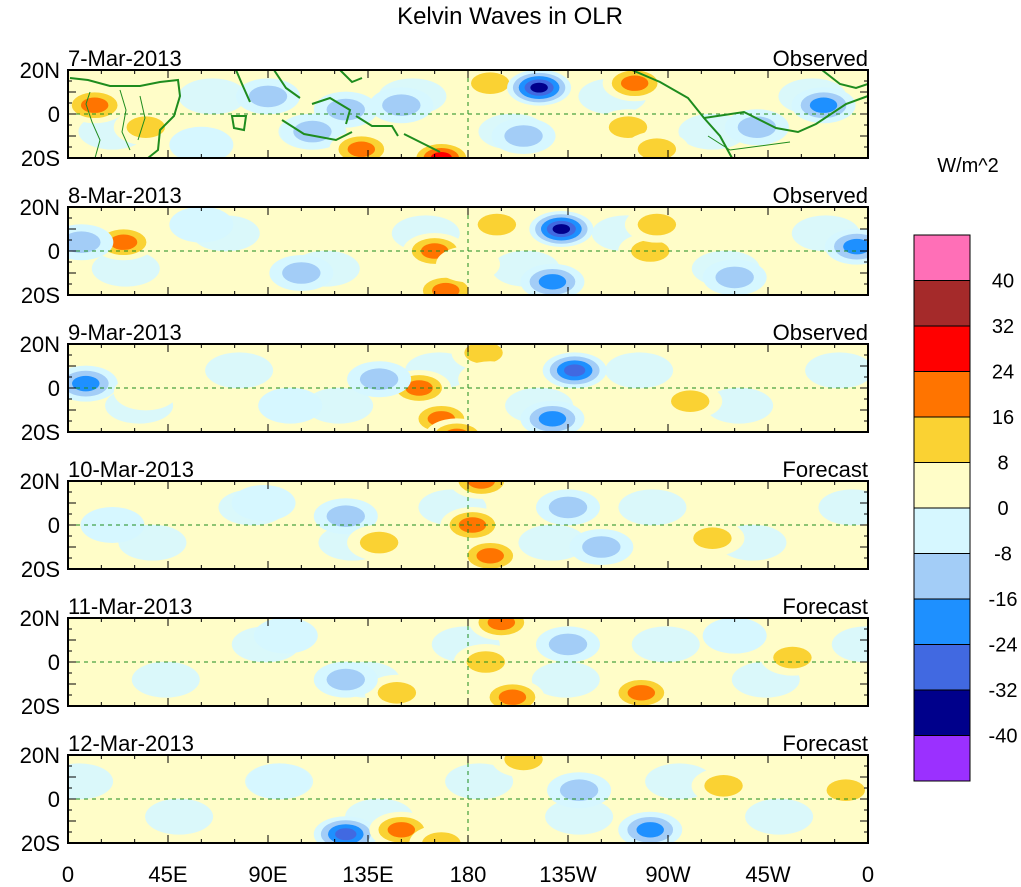 The width and height of the screenshot is (1021, 887). I want to click on panel-date: 8-Mar-2013, so click(125, 195).